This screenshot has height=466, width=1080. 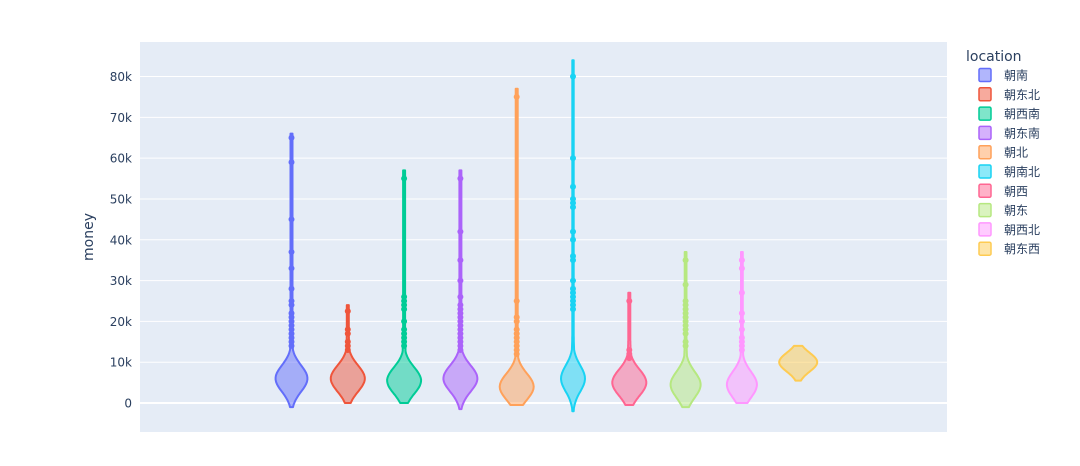 I want to click on legend-item: 朝南, so click(x=1003, y=75).